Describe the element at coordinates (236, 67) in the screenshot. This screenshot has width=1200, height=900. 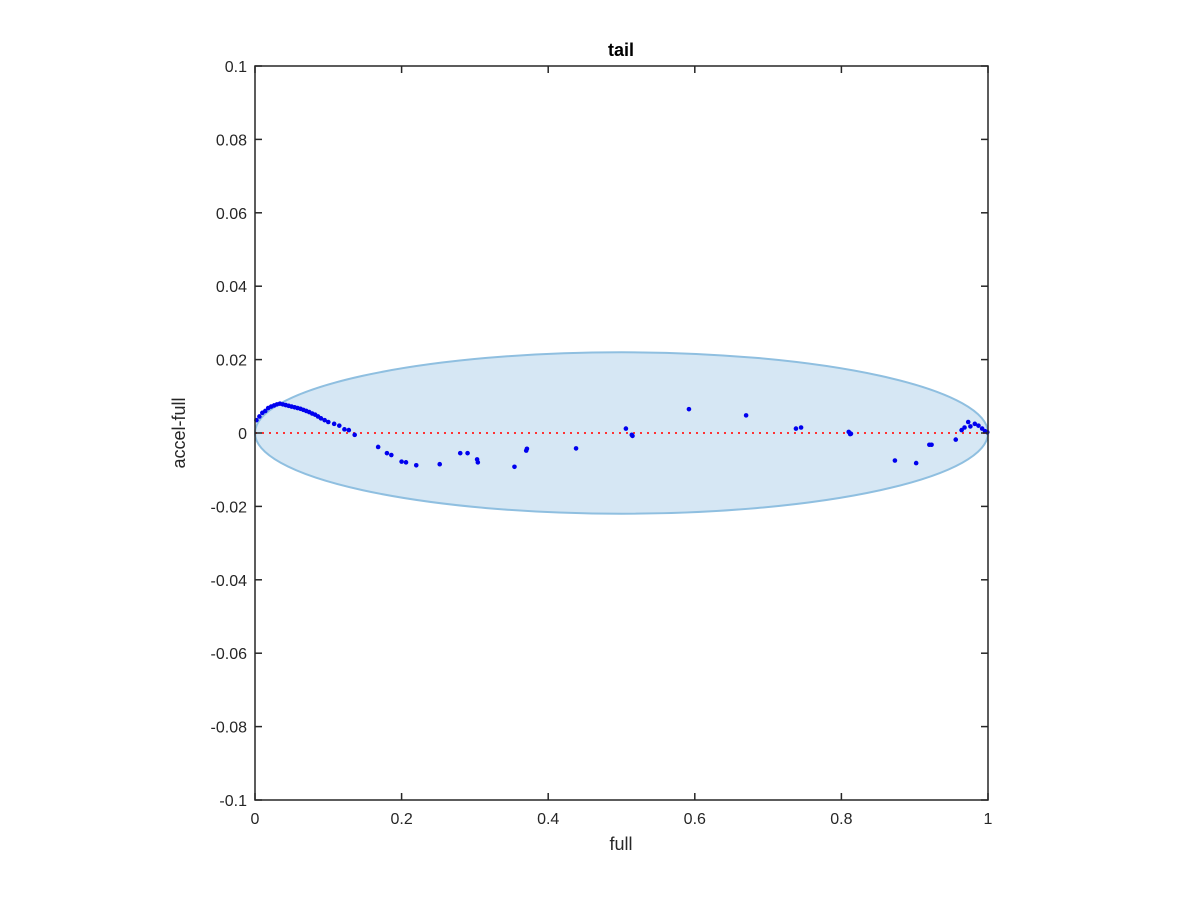
I see `y-tick-label: 0.1` at that location.